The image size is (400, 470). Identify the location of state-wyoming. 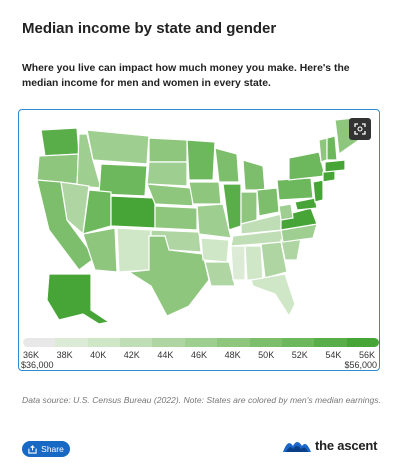
(123, 180).